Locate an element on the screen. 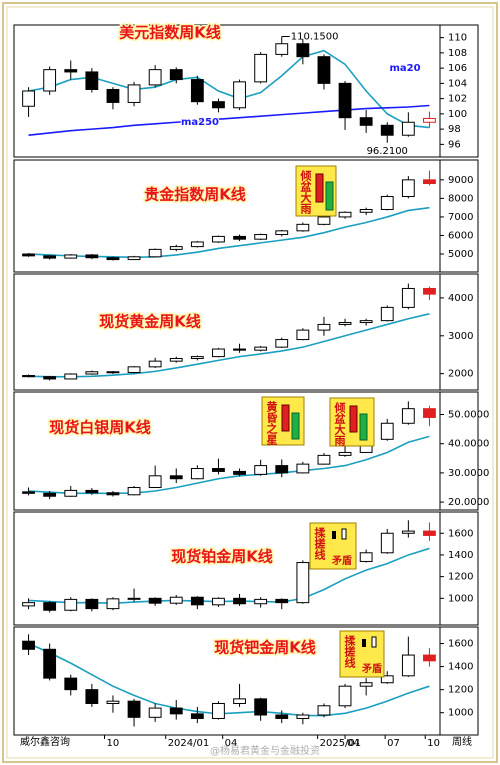 This screenshot has height=765, width=500. chart-title: 现货钯金周K线 is located at coordinates (265, 648).